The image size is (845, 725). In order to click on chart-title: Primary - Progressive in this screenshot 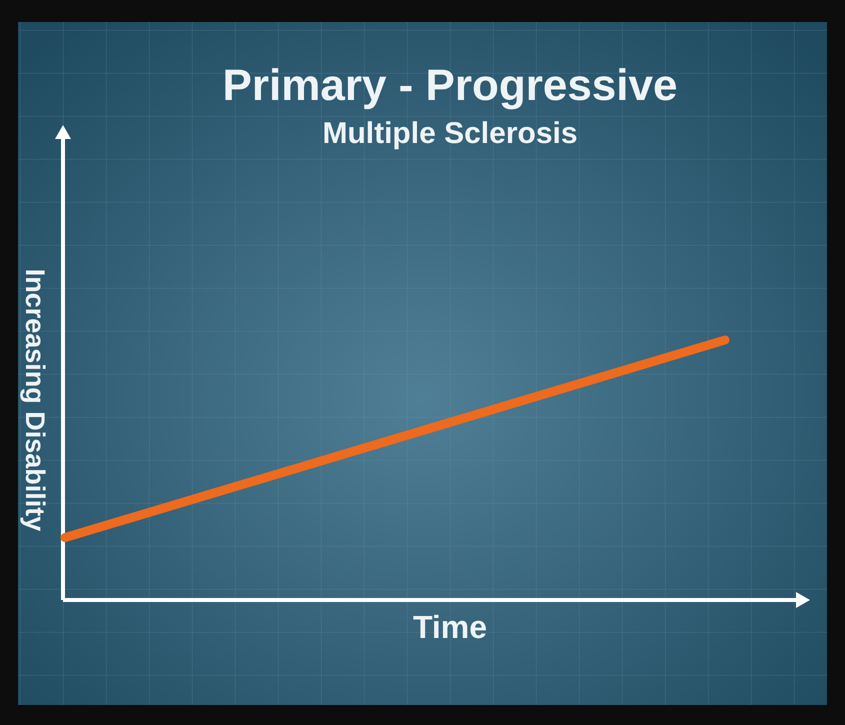, I will do `click(450, 85)`.